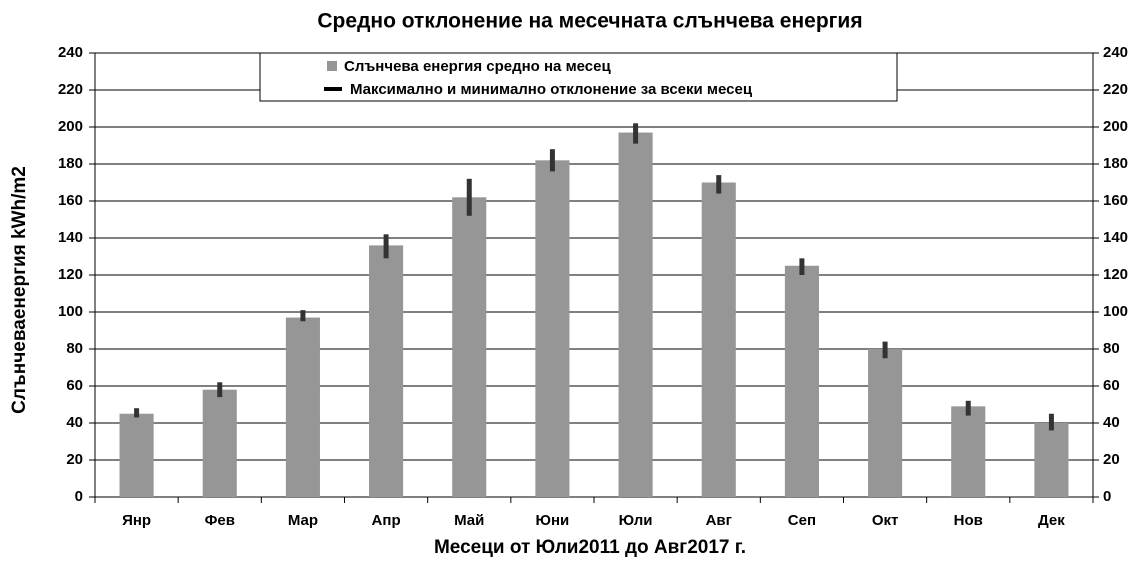 Image resolution: width=1139 pixels, height=562 pixels. What do you see at coordinates (802, 520) in the screenshot?
I see `x-tick-label: Сеп` at bounding box center [802, 520].